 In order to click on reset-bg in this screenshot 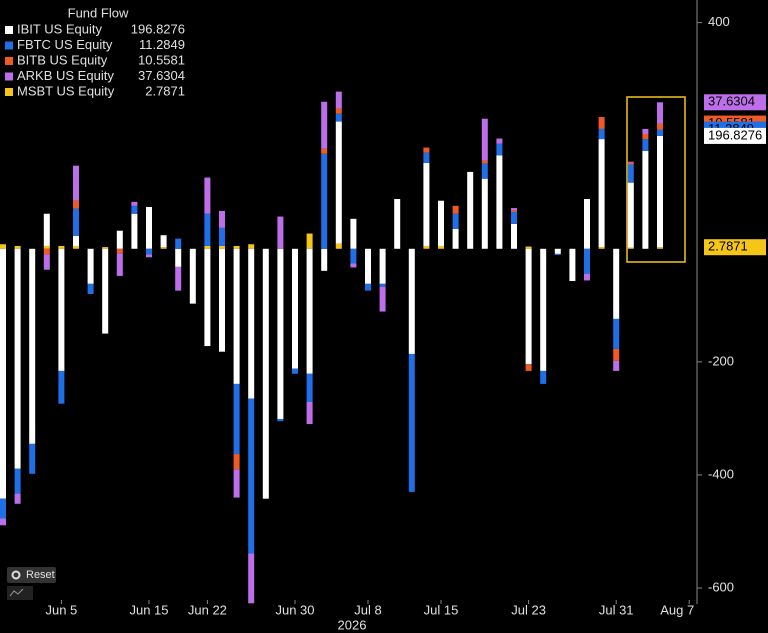, I will do `click(31, 575)`.